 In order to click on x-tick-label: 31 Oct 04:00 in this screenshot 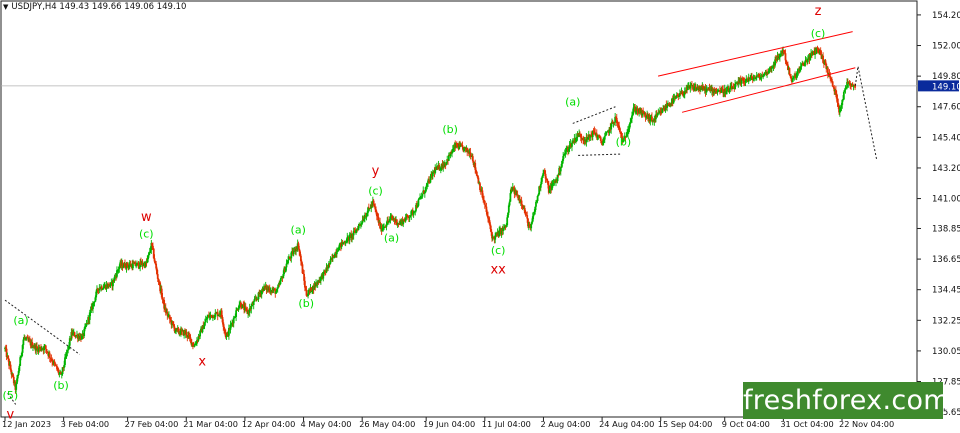, I will do `click(806, 424)`.